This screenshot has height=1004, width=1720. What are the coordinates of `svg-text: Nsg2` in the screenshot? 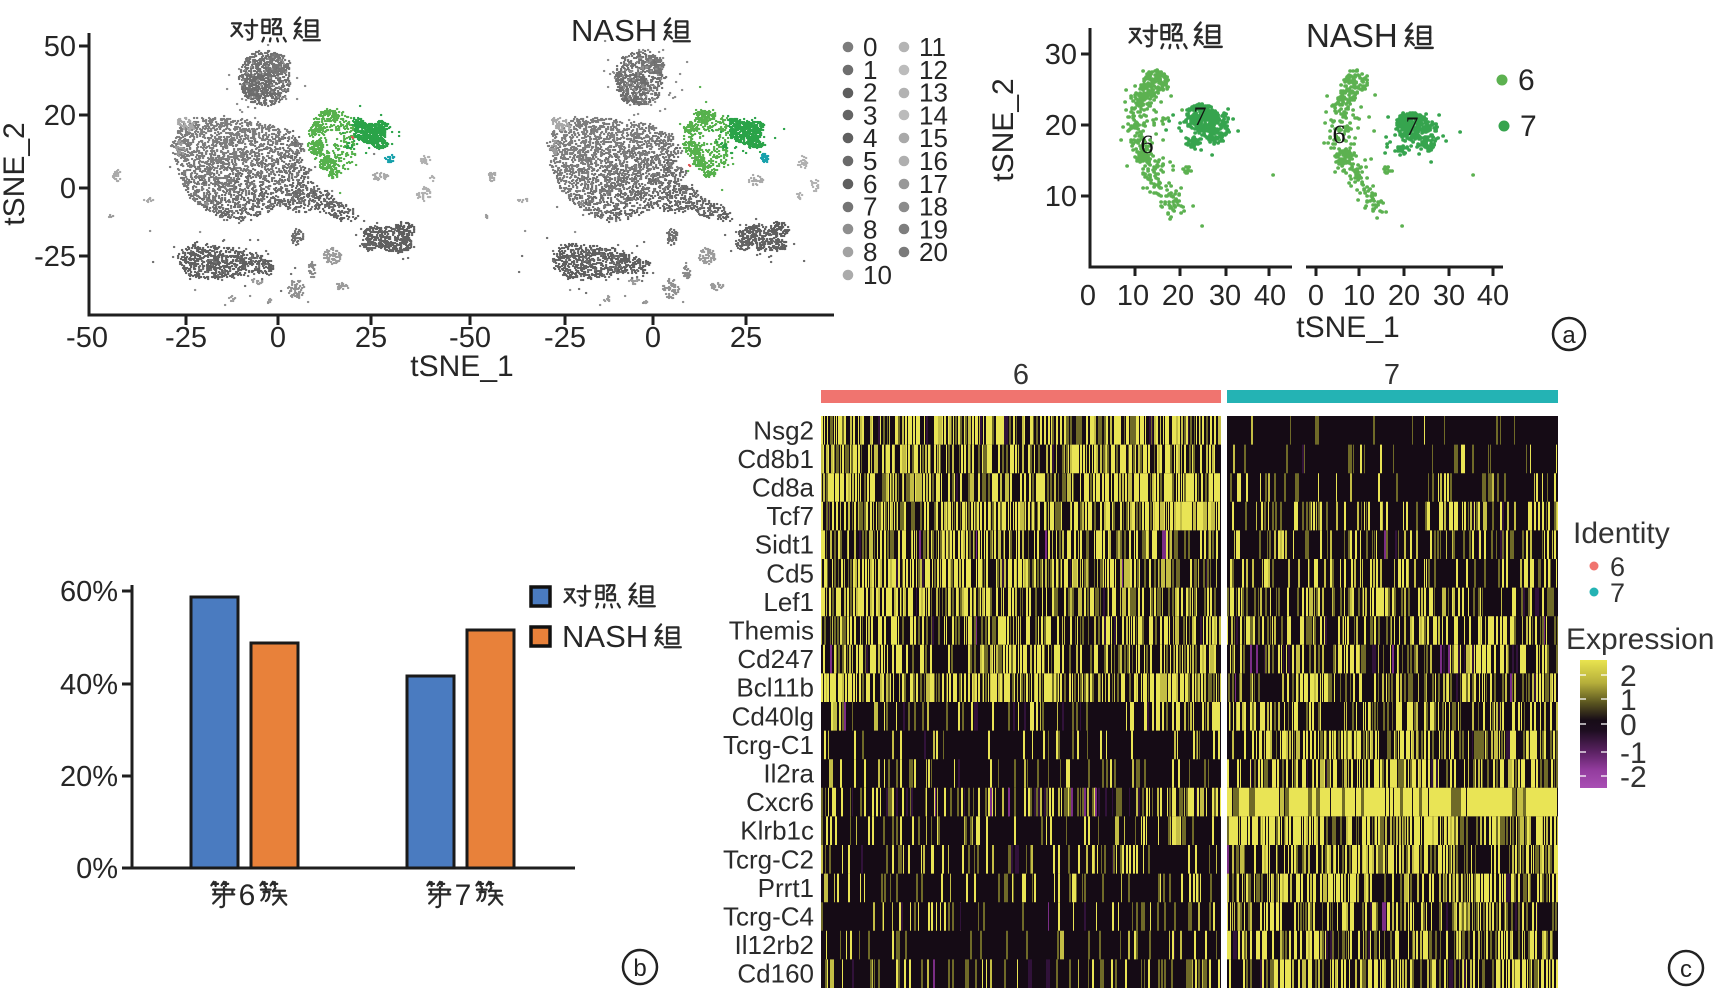 It's located at (783, 430).